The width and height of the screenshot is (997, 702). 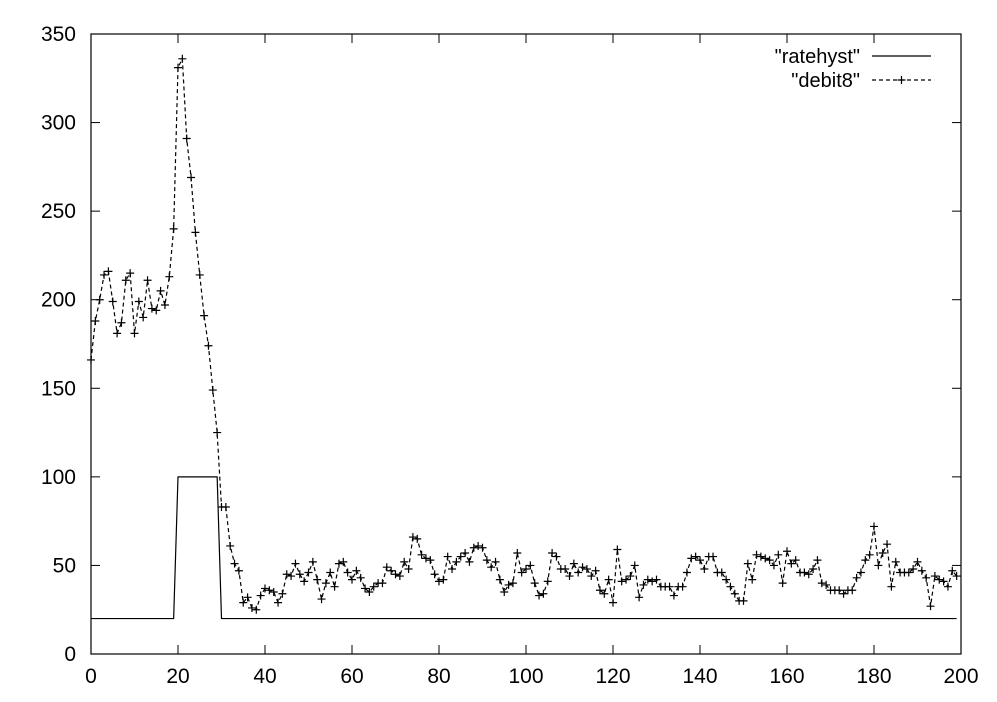 I want to click on x-tick-label: 180, so click(x=873, y=676).